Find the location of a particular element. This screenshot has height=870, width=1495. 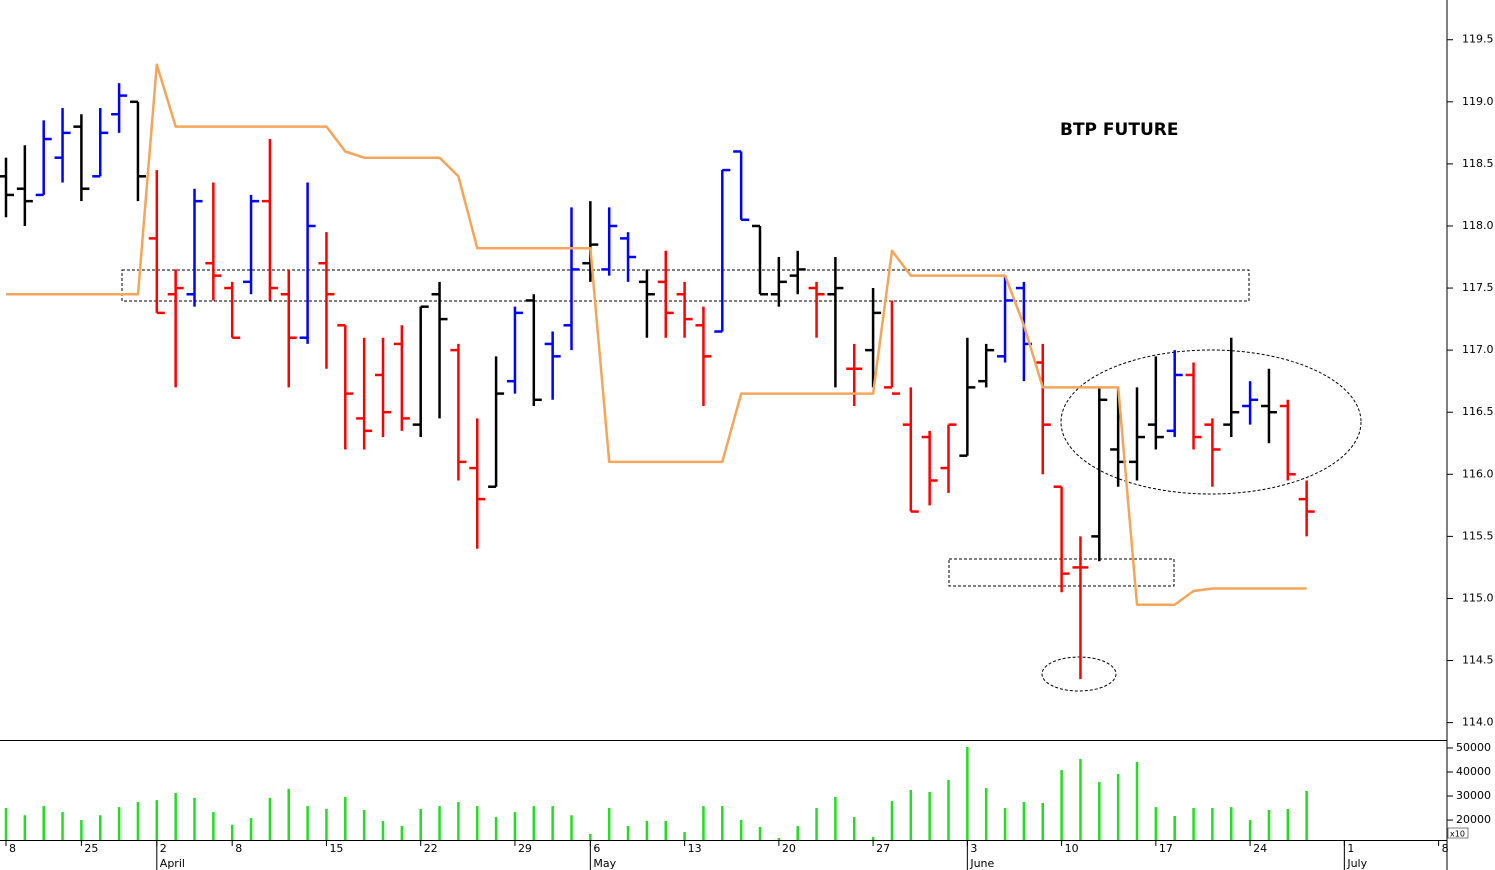

x-tick-label: 22 is located at coordinates (431, 848).